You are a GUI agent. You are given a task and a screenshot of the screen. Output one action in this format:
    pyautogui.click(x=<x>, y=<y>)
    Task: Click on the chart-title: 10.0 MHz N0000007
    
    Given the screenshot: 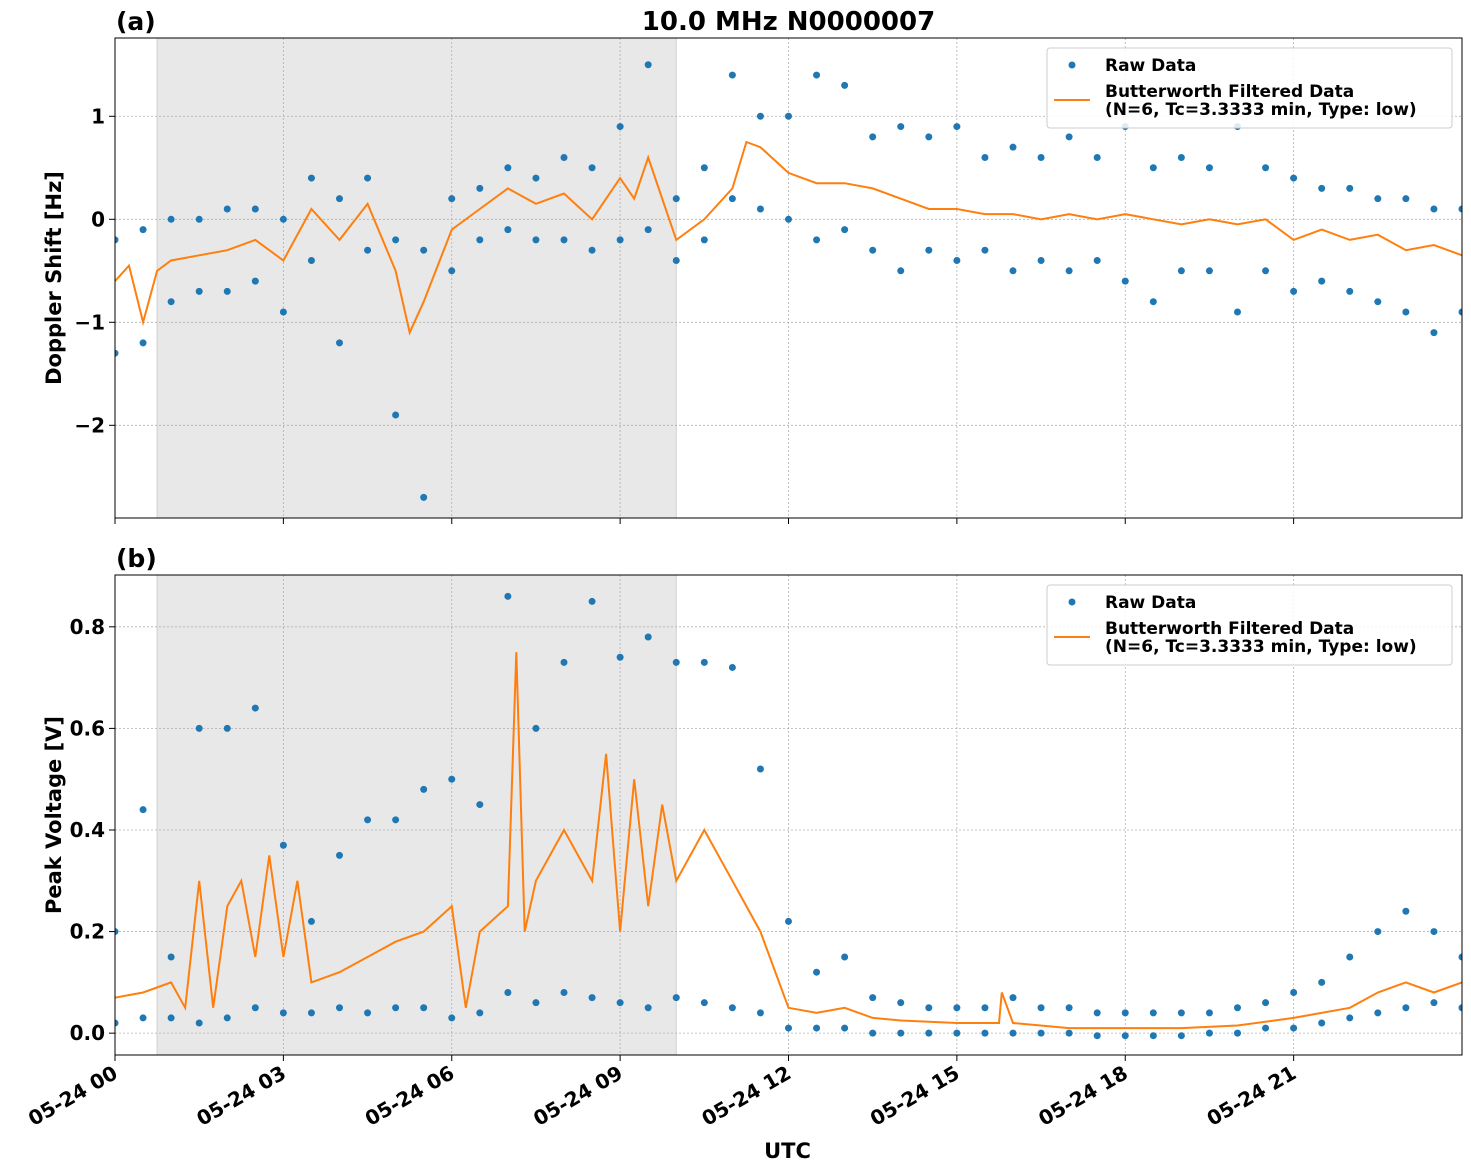 What is the action you would take?
    pyautogui.click(x=788, y=22)
    